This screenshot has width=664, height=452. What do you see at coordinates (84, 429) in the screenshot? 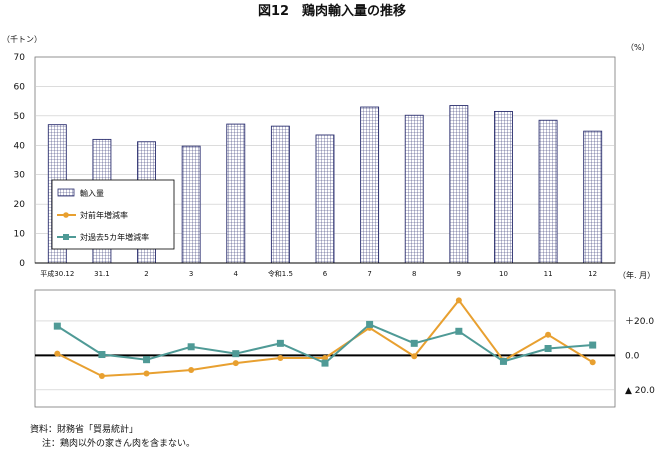
I see `source-note: 資料：財務省「貿易統計」` at bounding box center [84, 429].